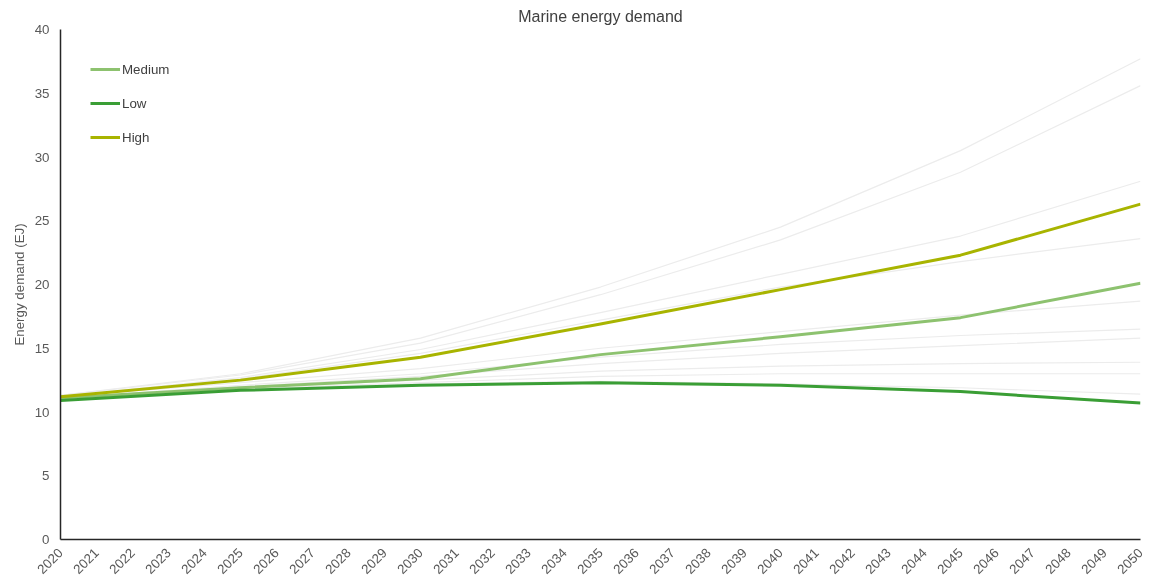 This screenshot has width=1169, height=588. What do you see at coordinates (42, 412) in the screenshot?
I see `y-tick-label: 10` at bounding box center [42, 412].